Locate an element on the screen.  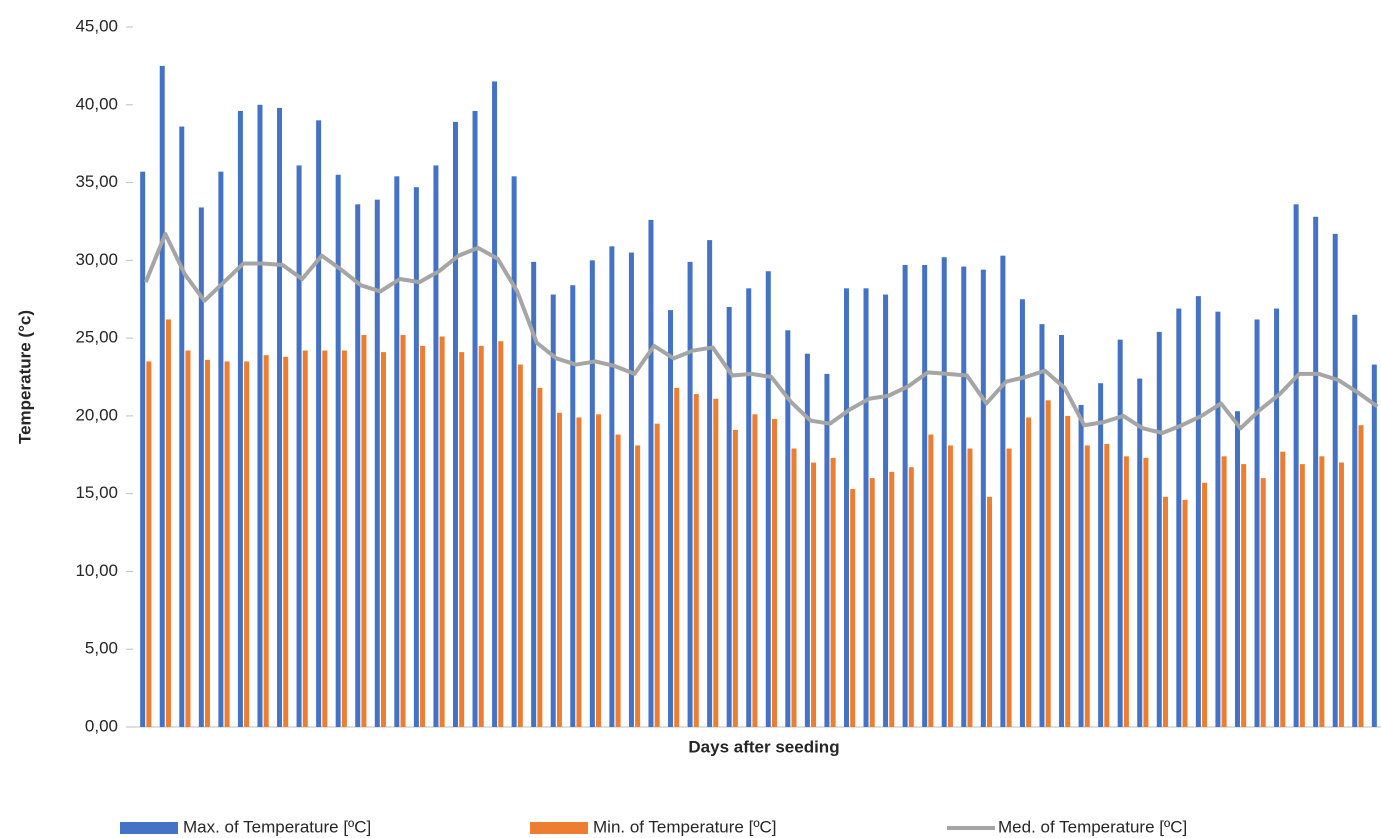
y-axis-title: Temperature (°c) is located at coordinates (24, 377).